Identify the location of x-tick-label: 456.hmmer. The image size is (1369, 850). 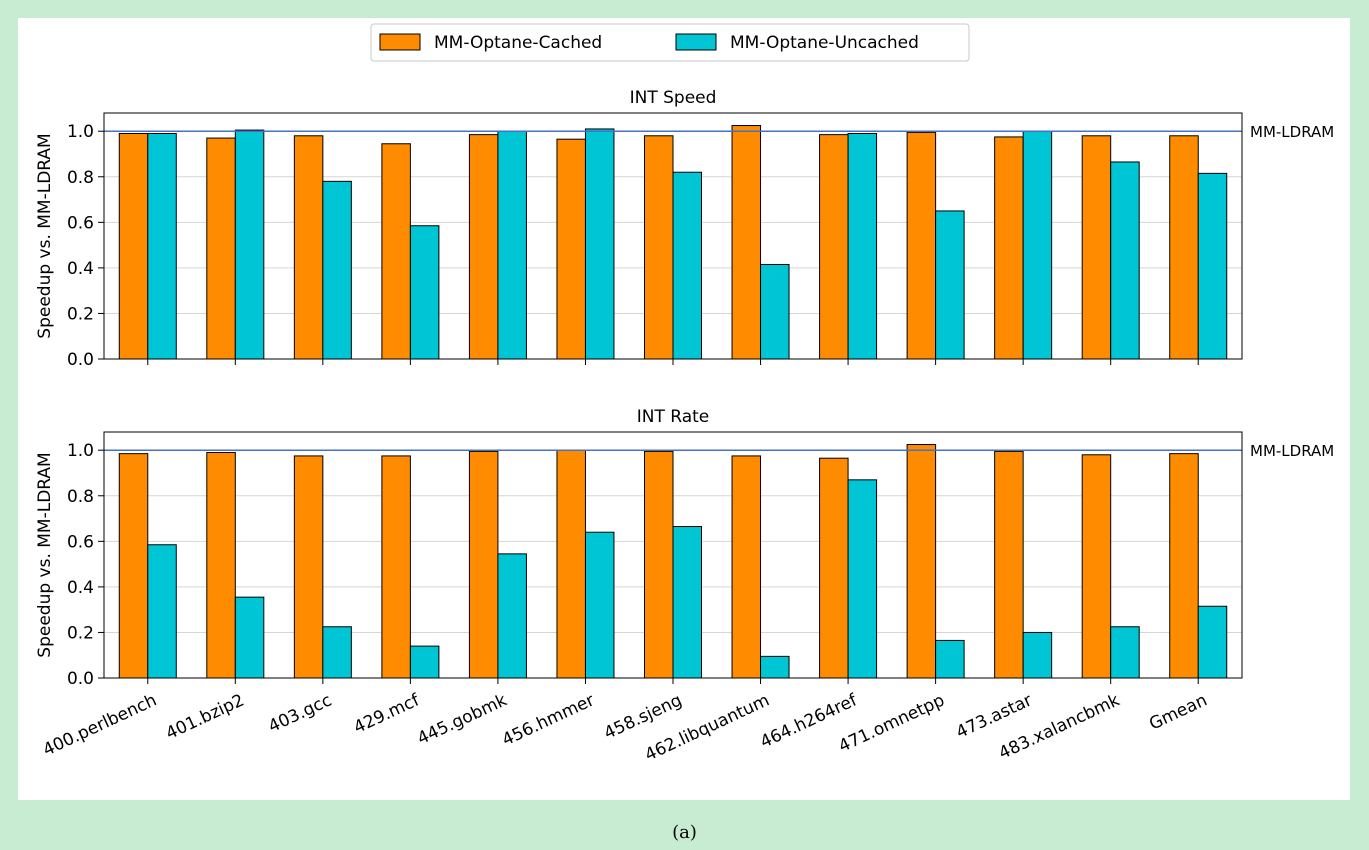
(548, 720).